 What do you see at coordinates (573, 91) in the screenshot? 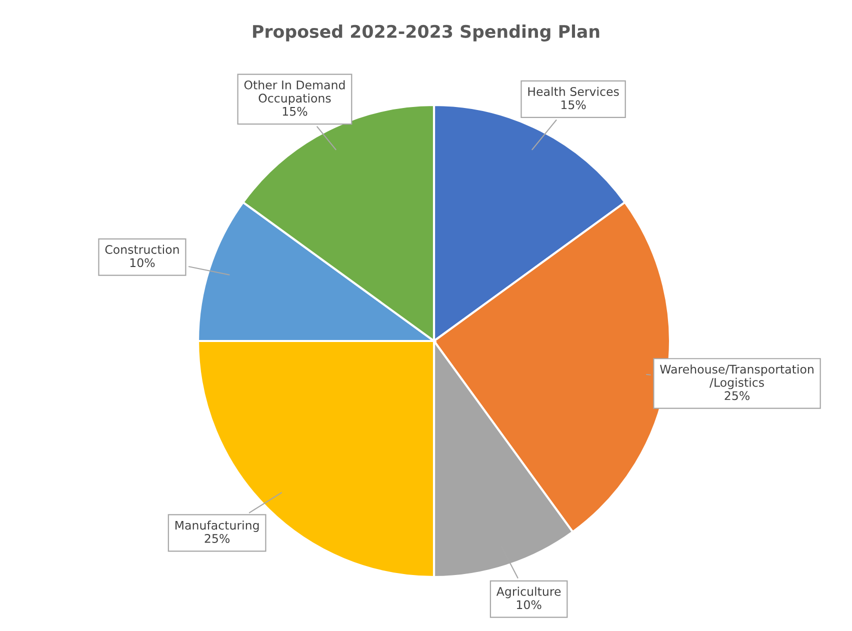
I see `slice-label: Health Services` at bounding box center [573, 91].